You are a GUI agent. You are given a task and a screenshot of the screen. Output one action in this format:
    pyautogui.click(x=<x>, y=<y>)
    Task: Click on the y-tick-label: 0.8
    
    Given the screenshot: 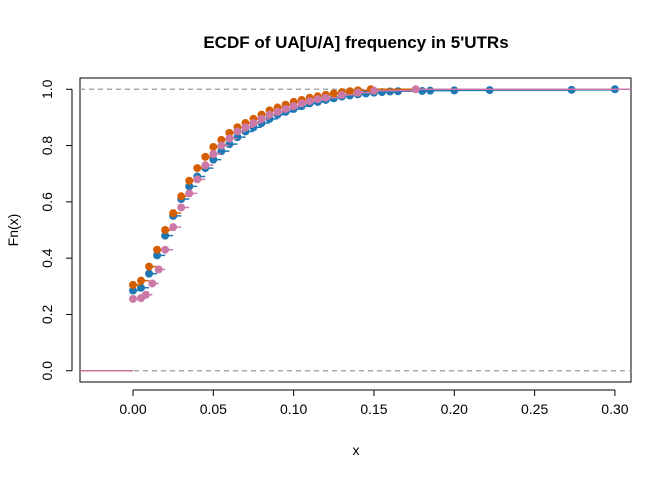 What is the action you would take?
    pyautogui.click(x=47, y=146)
    